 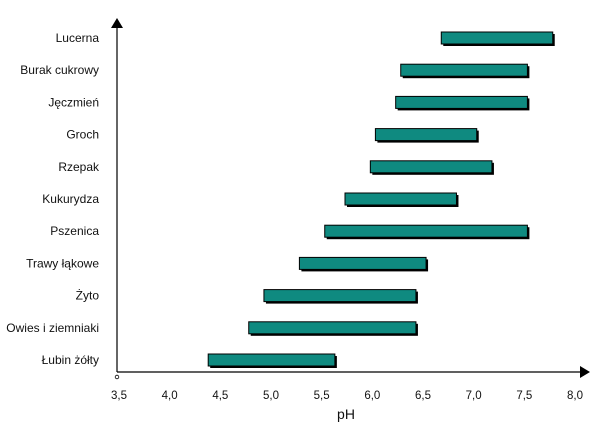 What do you see at coordinates (474, 396) in the screenshot?
I see `x-tick-label: 7,0` at bounding box center [474, 396].